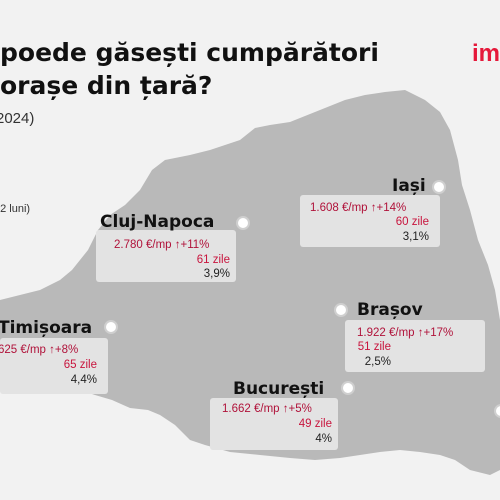 The height and width of the screenshot is (500, 500). I want to click on city-card-timisoara, so click(54, 366).